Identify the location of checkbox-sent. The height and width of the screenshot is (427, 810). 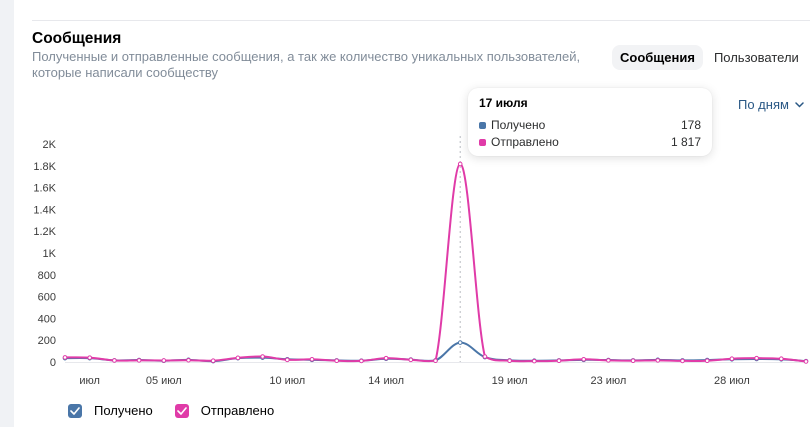
(181, 410).